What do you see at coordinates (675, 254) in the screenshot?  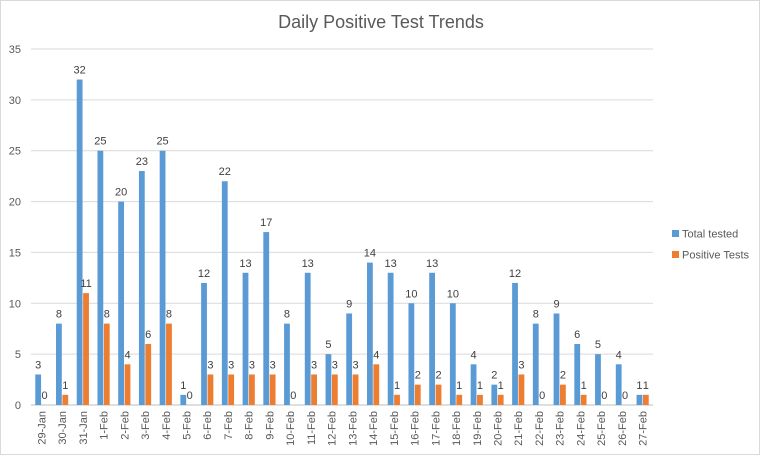 I see `legend-swatch-positive-tests` at bounding box center [675, 254].